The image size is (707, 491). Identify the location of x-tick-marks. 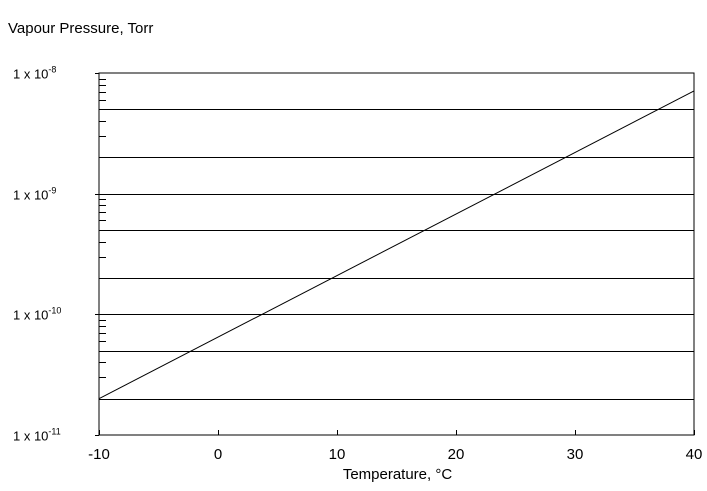
(397, 432).